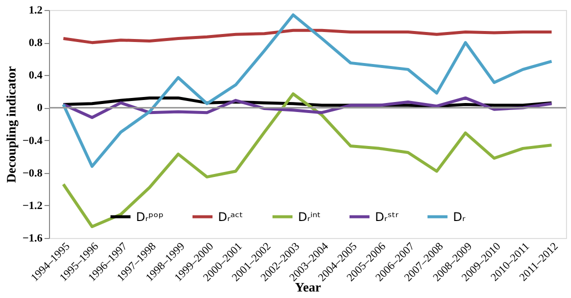  Describe the element at coordinates (387, 217) in the screenshot. I see `legend-label: Dᵣˢᵗʳ` at that location.